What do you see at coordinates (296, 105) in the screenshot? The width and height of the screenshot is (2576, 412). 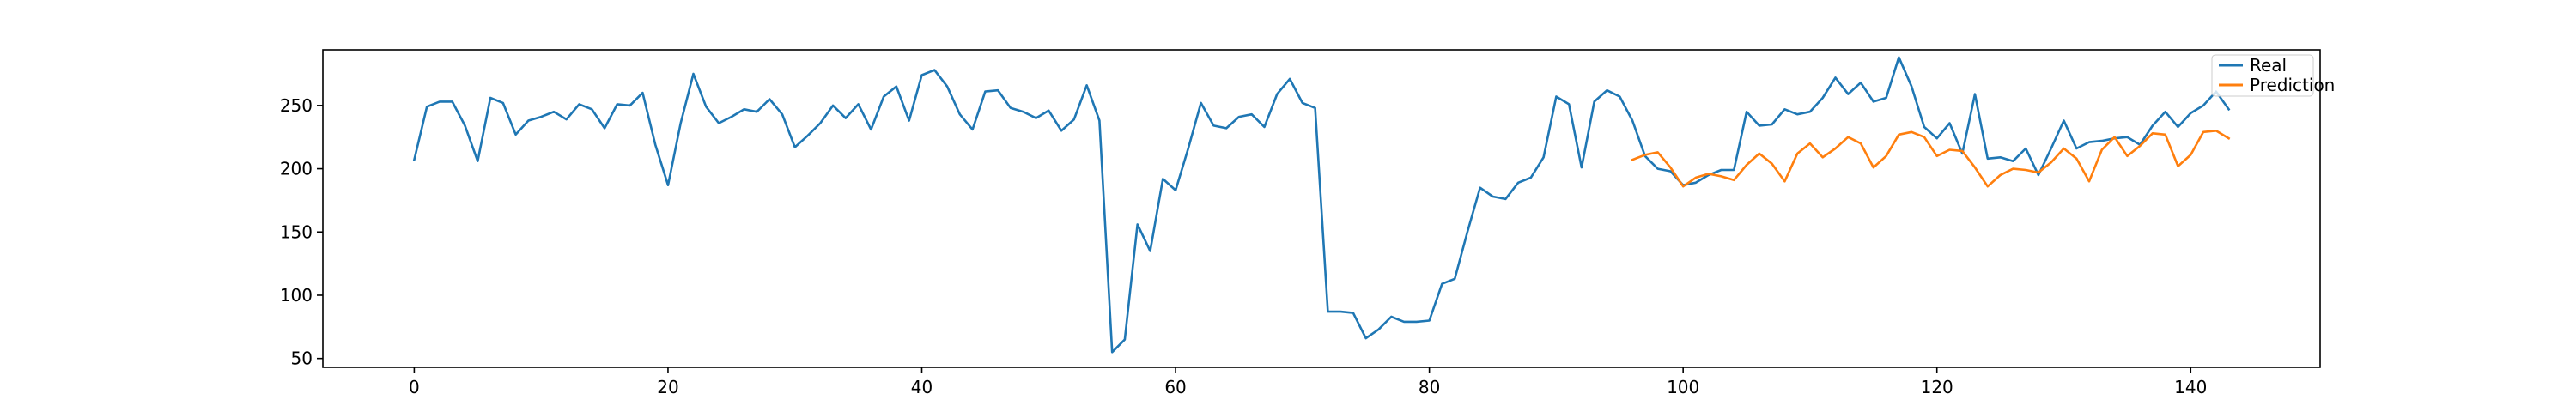 I see `y-tick-label: 250` at bounding box center [296, 105].